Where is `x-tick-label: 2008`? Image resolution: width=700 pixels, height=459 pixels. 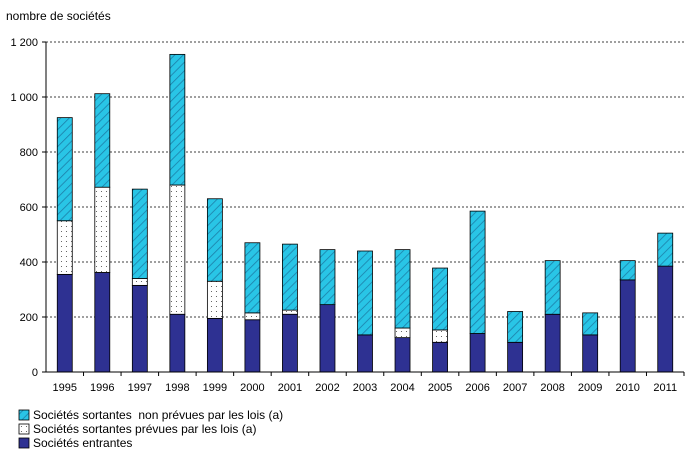 x-tick-label: 2008 is located at coordinates (552, 388).